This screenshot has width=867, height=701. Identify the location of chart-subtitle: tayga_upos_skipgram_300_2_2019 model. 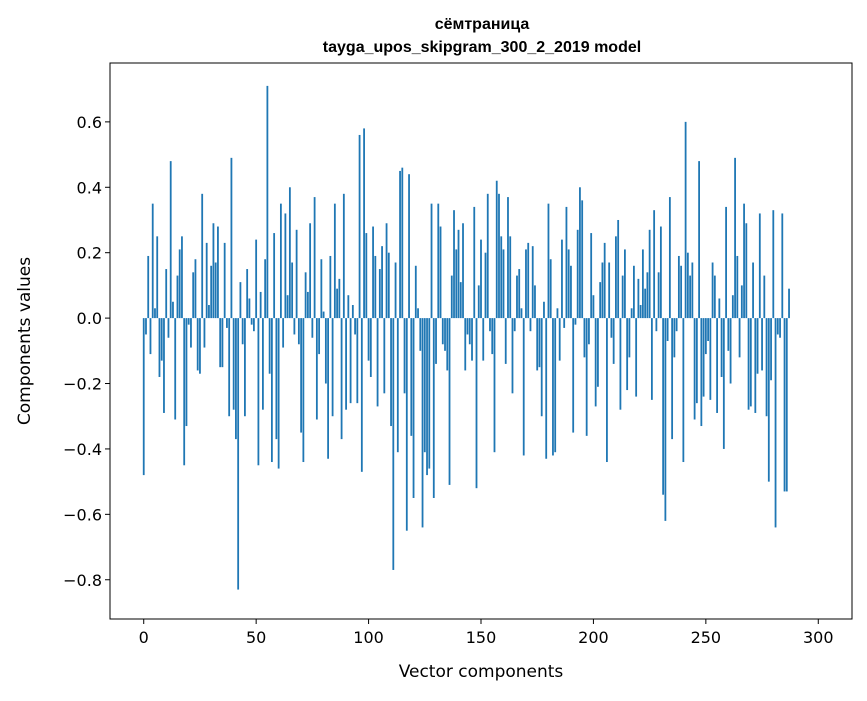
(482, 47).